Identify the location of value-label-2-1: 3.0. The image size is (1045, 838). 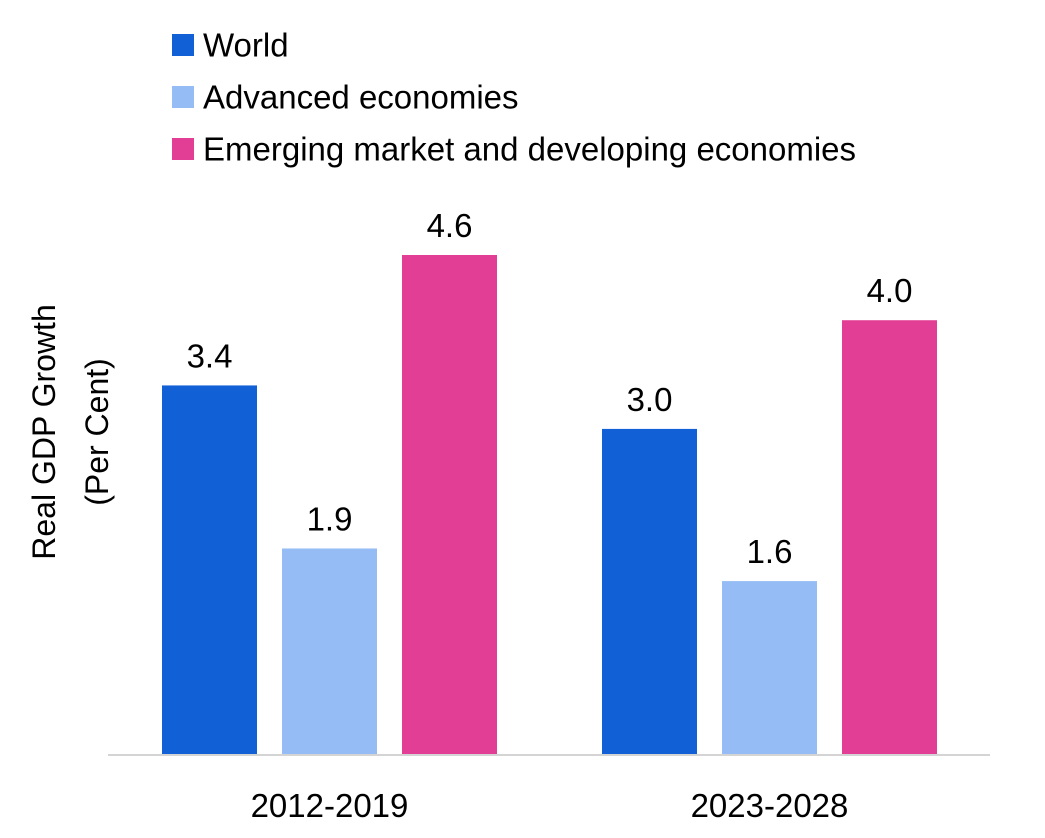
(650, 399).